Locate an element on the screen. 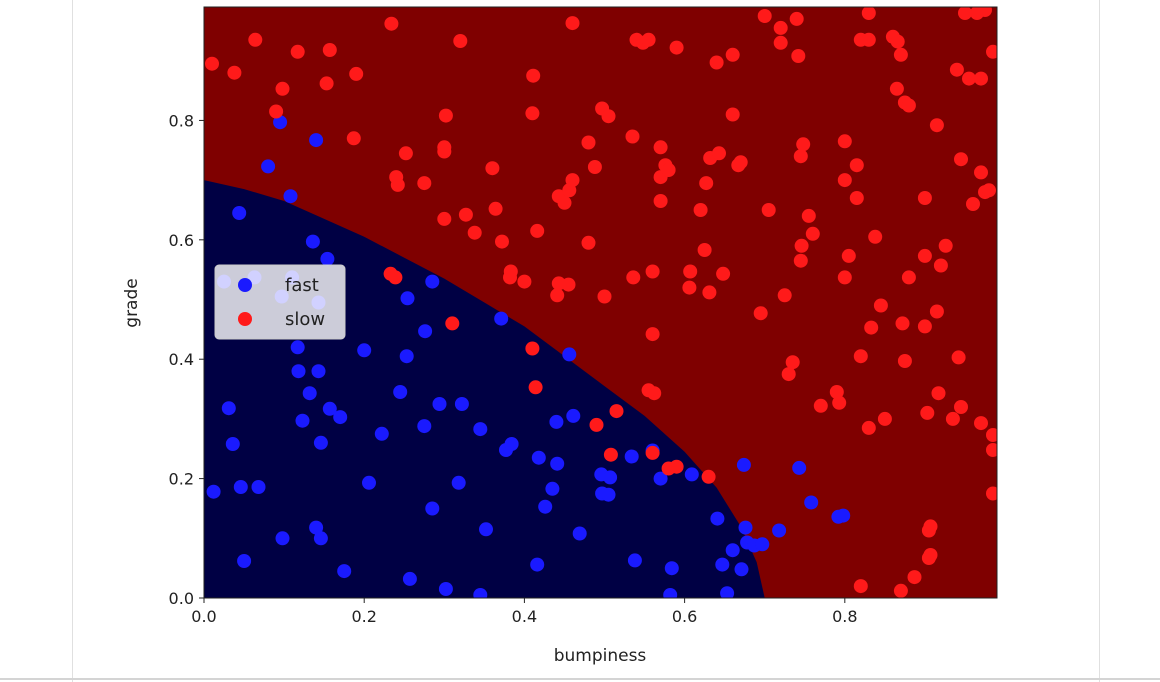  x-tick-label-4: 0.8 is located at coordinates (844, 616).